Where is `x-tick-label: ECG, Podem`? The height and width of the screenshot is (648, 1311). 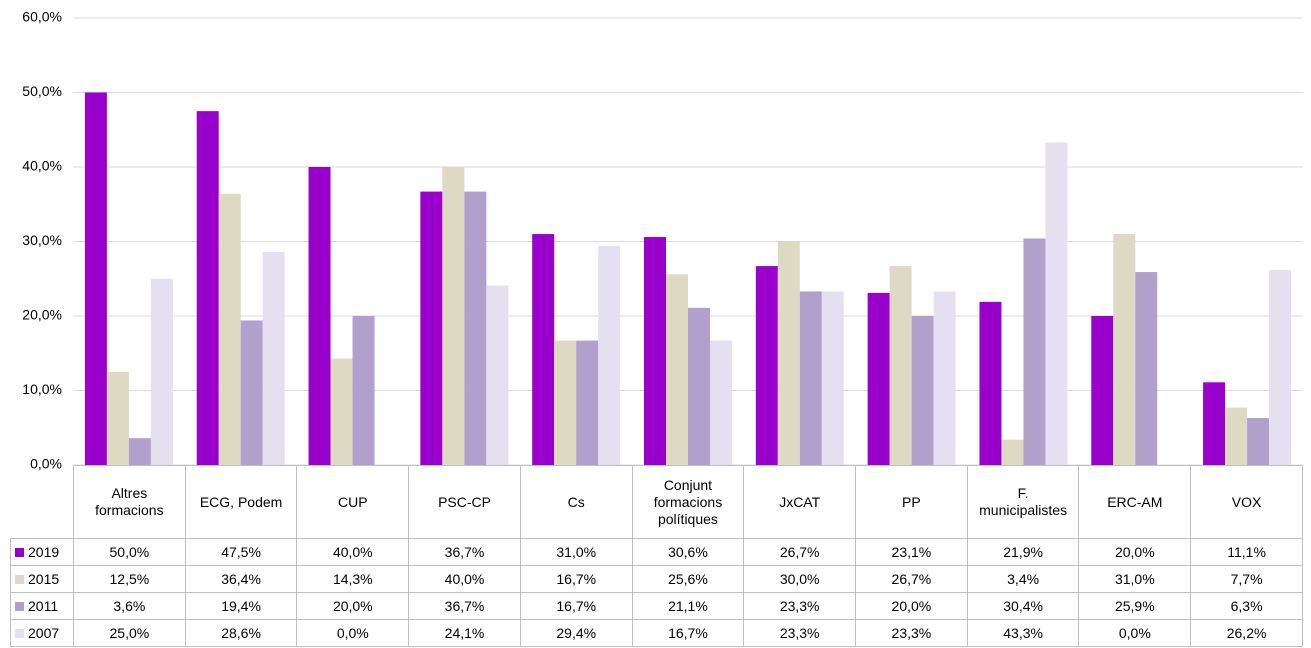
x-tick-label: ECG, Podem is located at coordinates (241, 502).